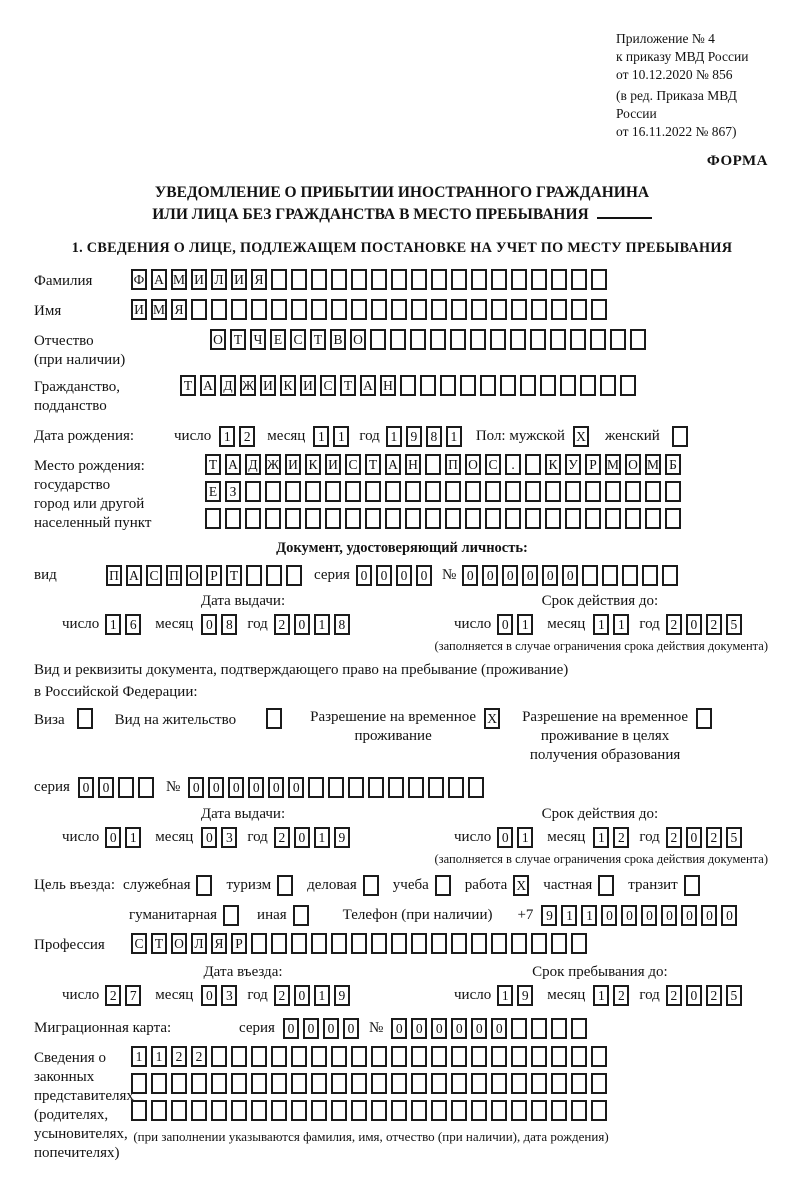 This screenshot has width=800, height=1179. I want to click on char-box: 3, so click(229, 995).